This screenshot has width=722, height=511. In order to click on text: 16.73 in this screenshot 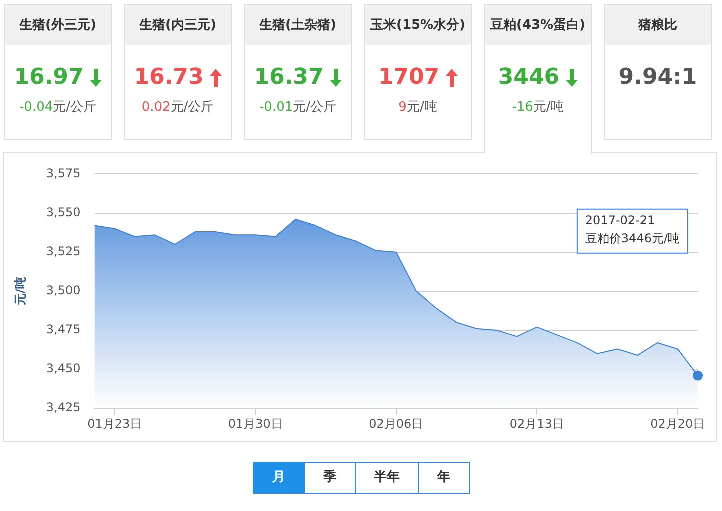, I will do `click(169, 77)`.